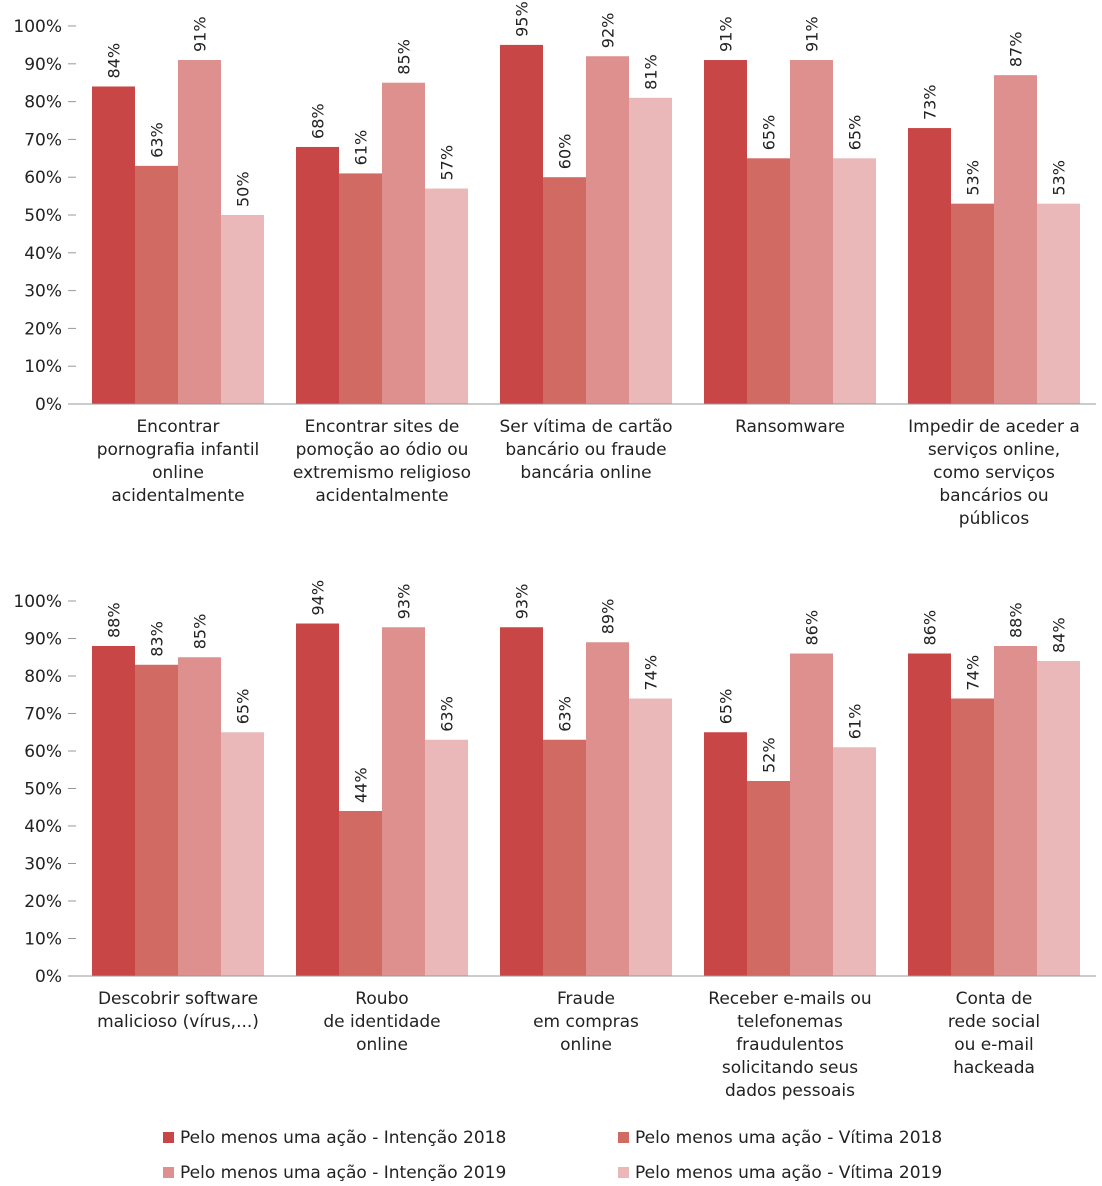  Describe the element at coordinates (608, 31) in the screenshot. I see `value-label: 92%` at that location.